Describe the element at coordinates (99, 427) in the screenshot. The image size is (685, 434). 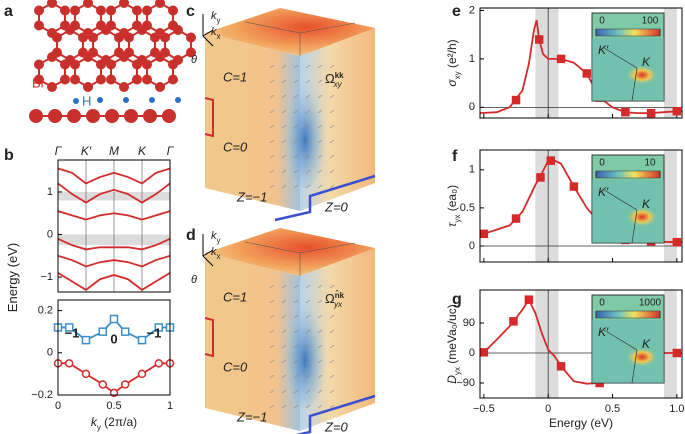
I see `x-axis-label-part: y` at that location.